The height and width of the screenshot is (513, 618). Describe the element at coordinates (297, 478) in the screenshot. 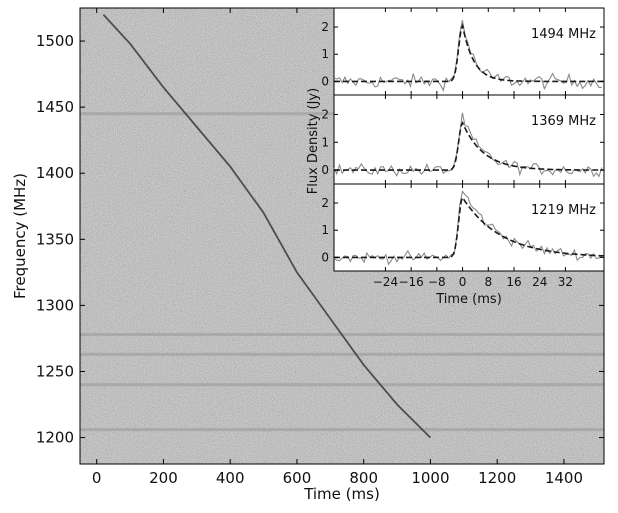

I see `x-tick-label: 600` at that location.